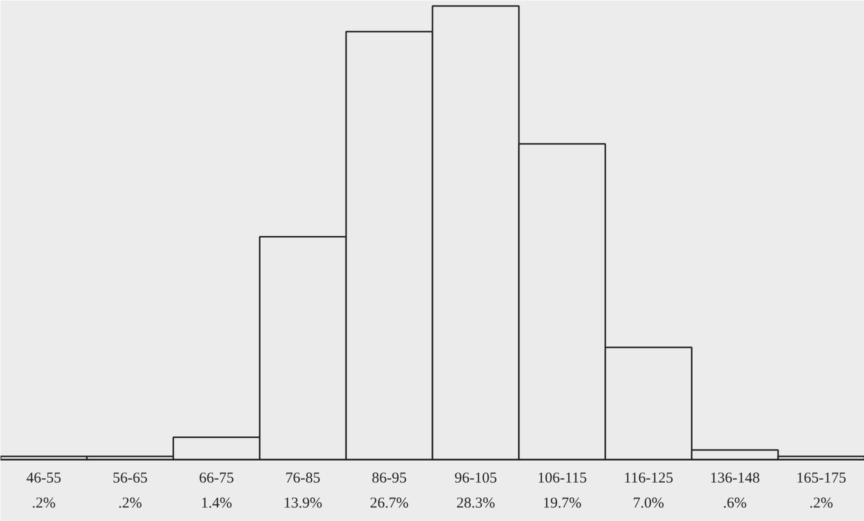  I want to click on x-tick-label: 96-105, so click(475, 478).